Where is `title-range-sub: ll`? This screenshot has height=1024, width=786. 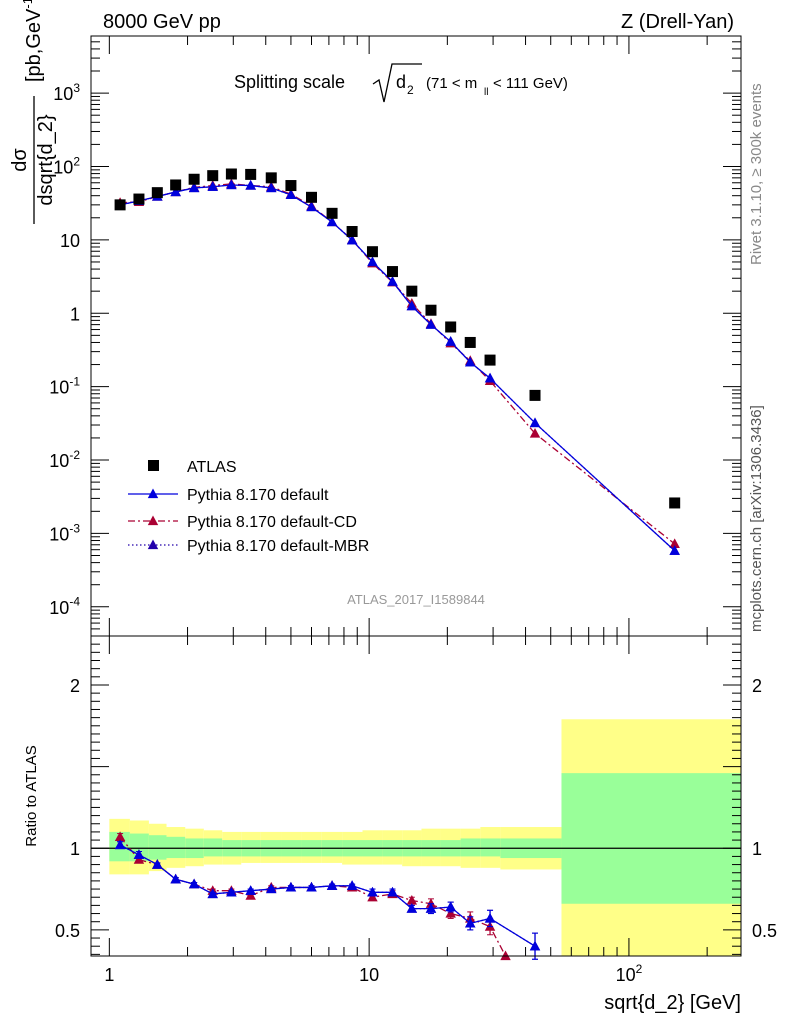 title-range-sub: ll is located at coordinates (486, 92).